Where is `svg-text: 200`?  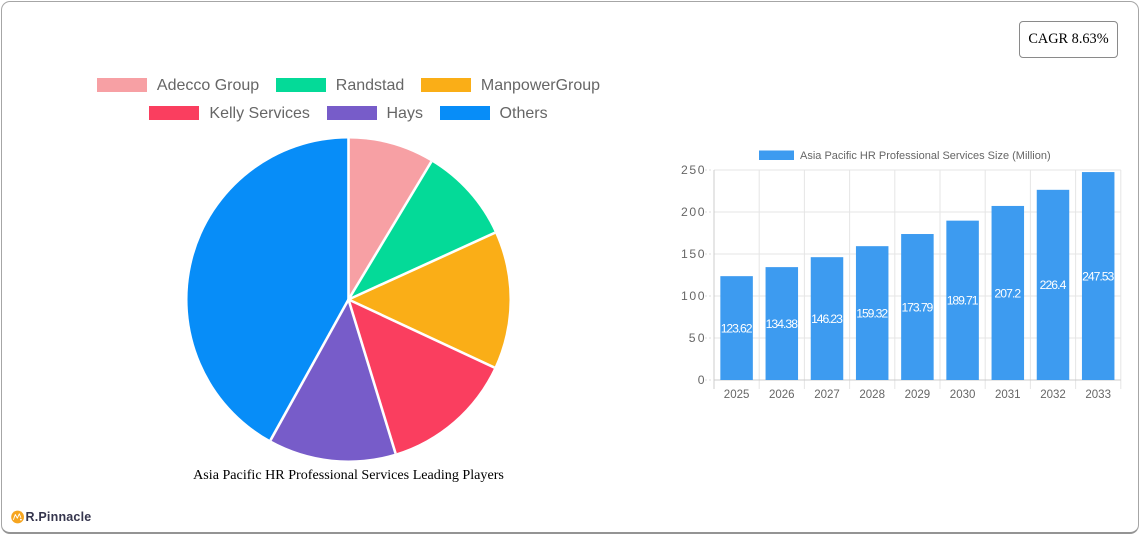 svg-text: 200 is located at coordinates (693, 212).